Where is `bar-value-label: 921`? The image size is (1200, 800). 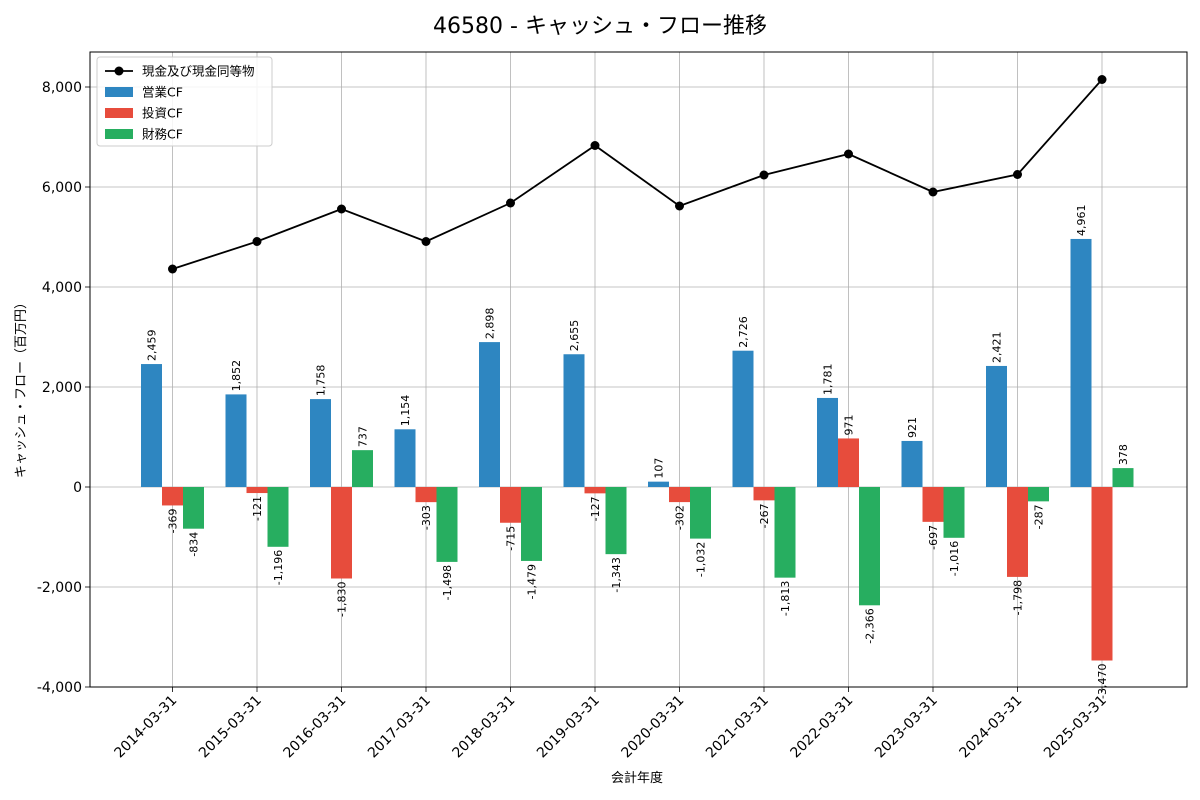 bar-value-label: 921 is located at coordinates (912, 427).